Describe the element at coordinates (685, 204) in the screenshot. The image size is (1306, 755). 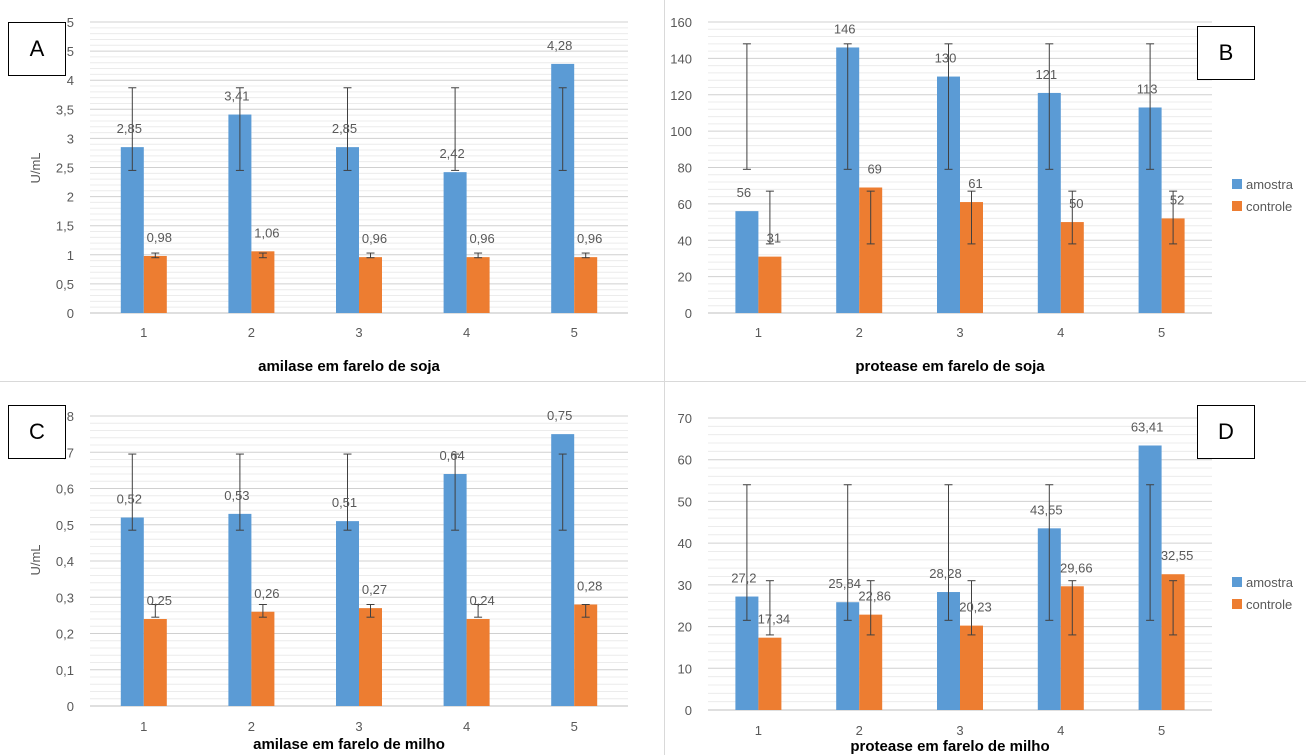
I see `y-tick-label: 60` at that location.